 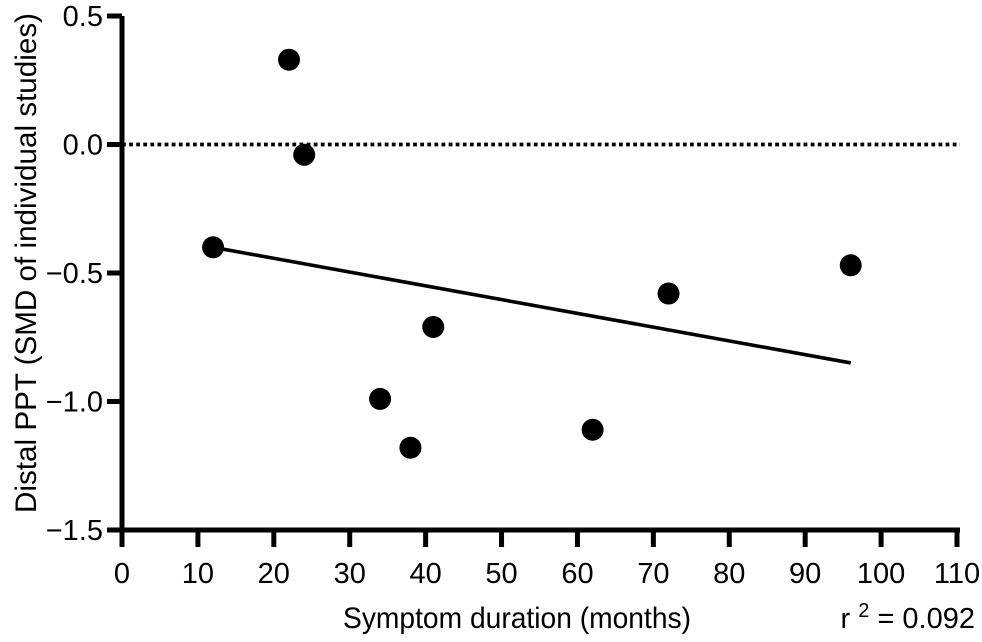 I want to click on x-tick-label: 50, so click(x=501, y=574).